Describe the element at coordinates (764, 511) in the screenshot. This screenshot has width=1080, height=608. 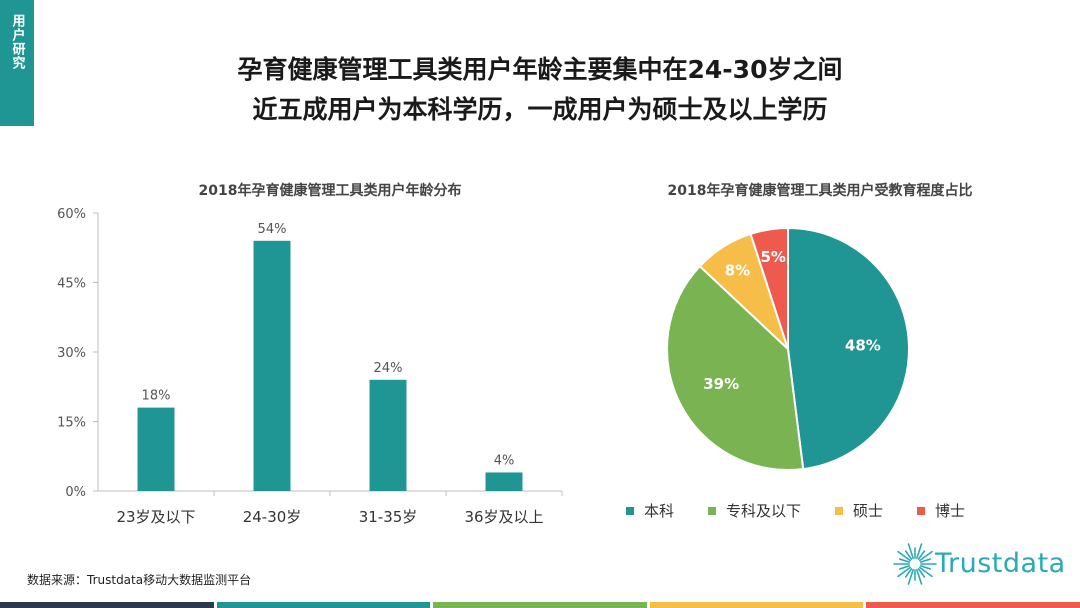
I see `legend-label: 专科及以下` at that location.